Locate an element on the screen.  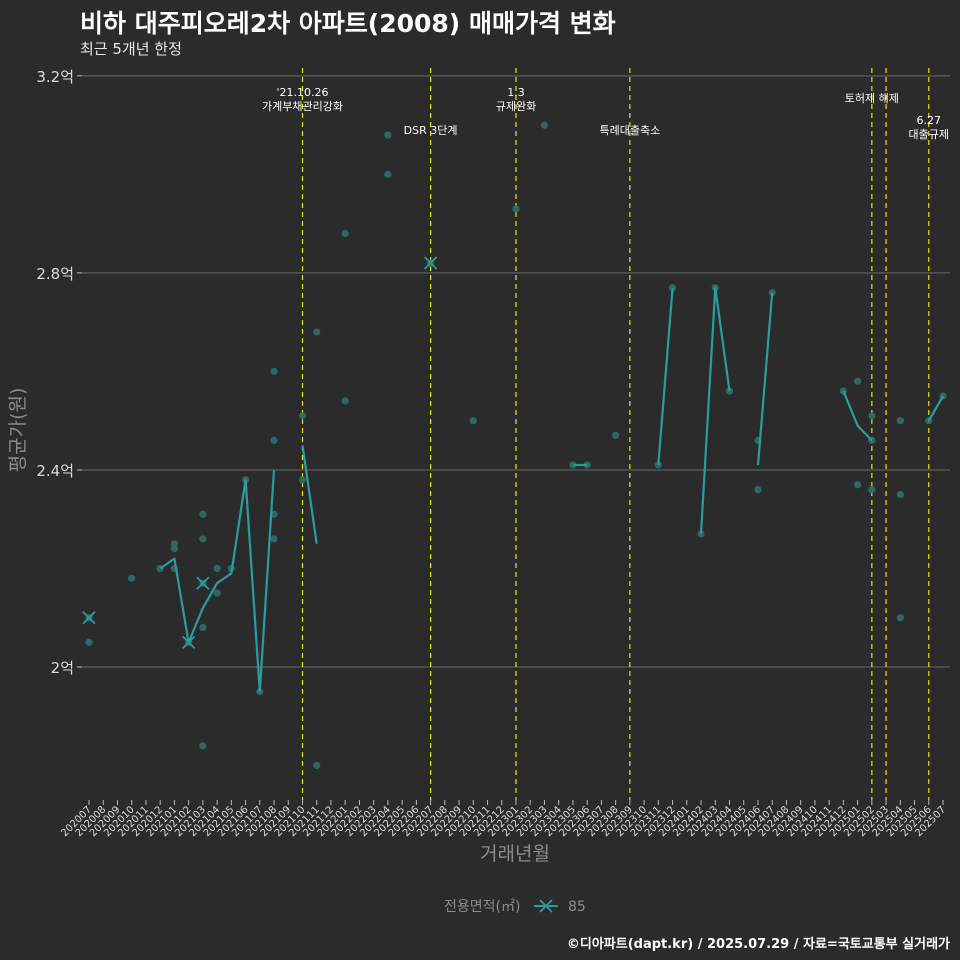
chart-title: 비하 대주피오레2차 아파트(2008) 매매가격 변화 is located at coordinates (348, 23).